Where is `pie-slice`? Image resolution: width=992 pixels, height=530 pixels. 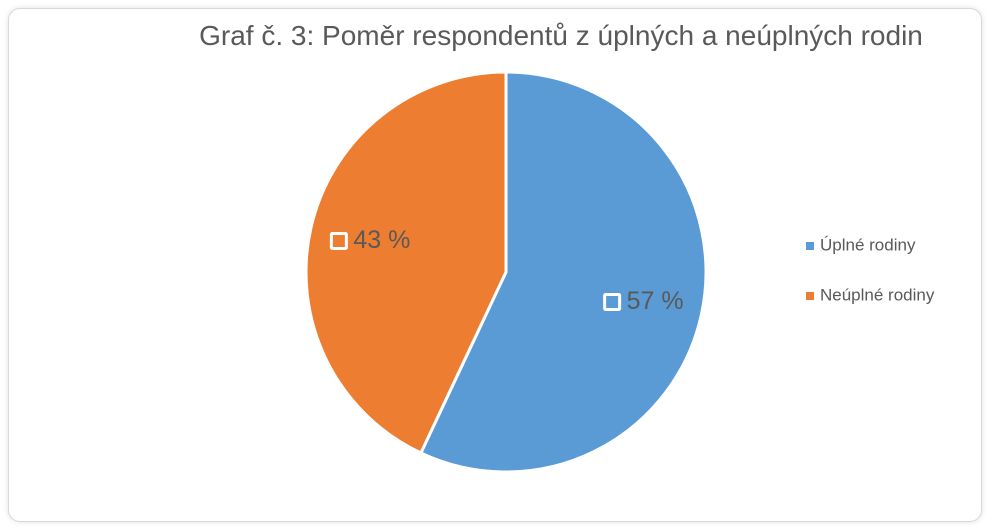
pie-slice is located at coordinates (406, 262).